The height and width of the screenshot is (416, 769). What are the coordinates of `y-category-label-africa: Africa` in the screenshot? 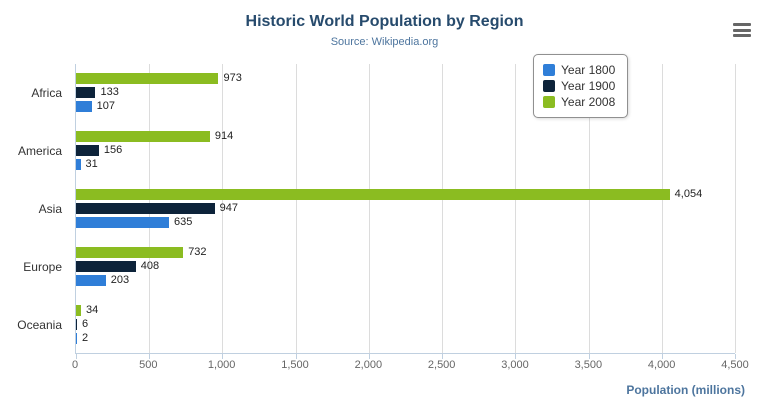 It's located at (46, 93).